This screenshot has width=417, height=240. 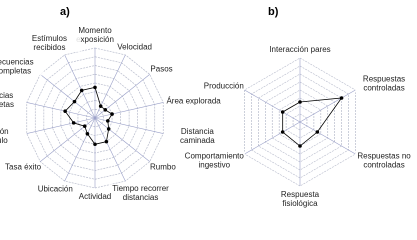 What do you see at coordinates (23, 167) in the screenshot?
I see `axis-label: Tasa éxito` at bounding box center [23, 167].